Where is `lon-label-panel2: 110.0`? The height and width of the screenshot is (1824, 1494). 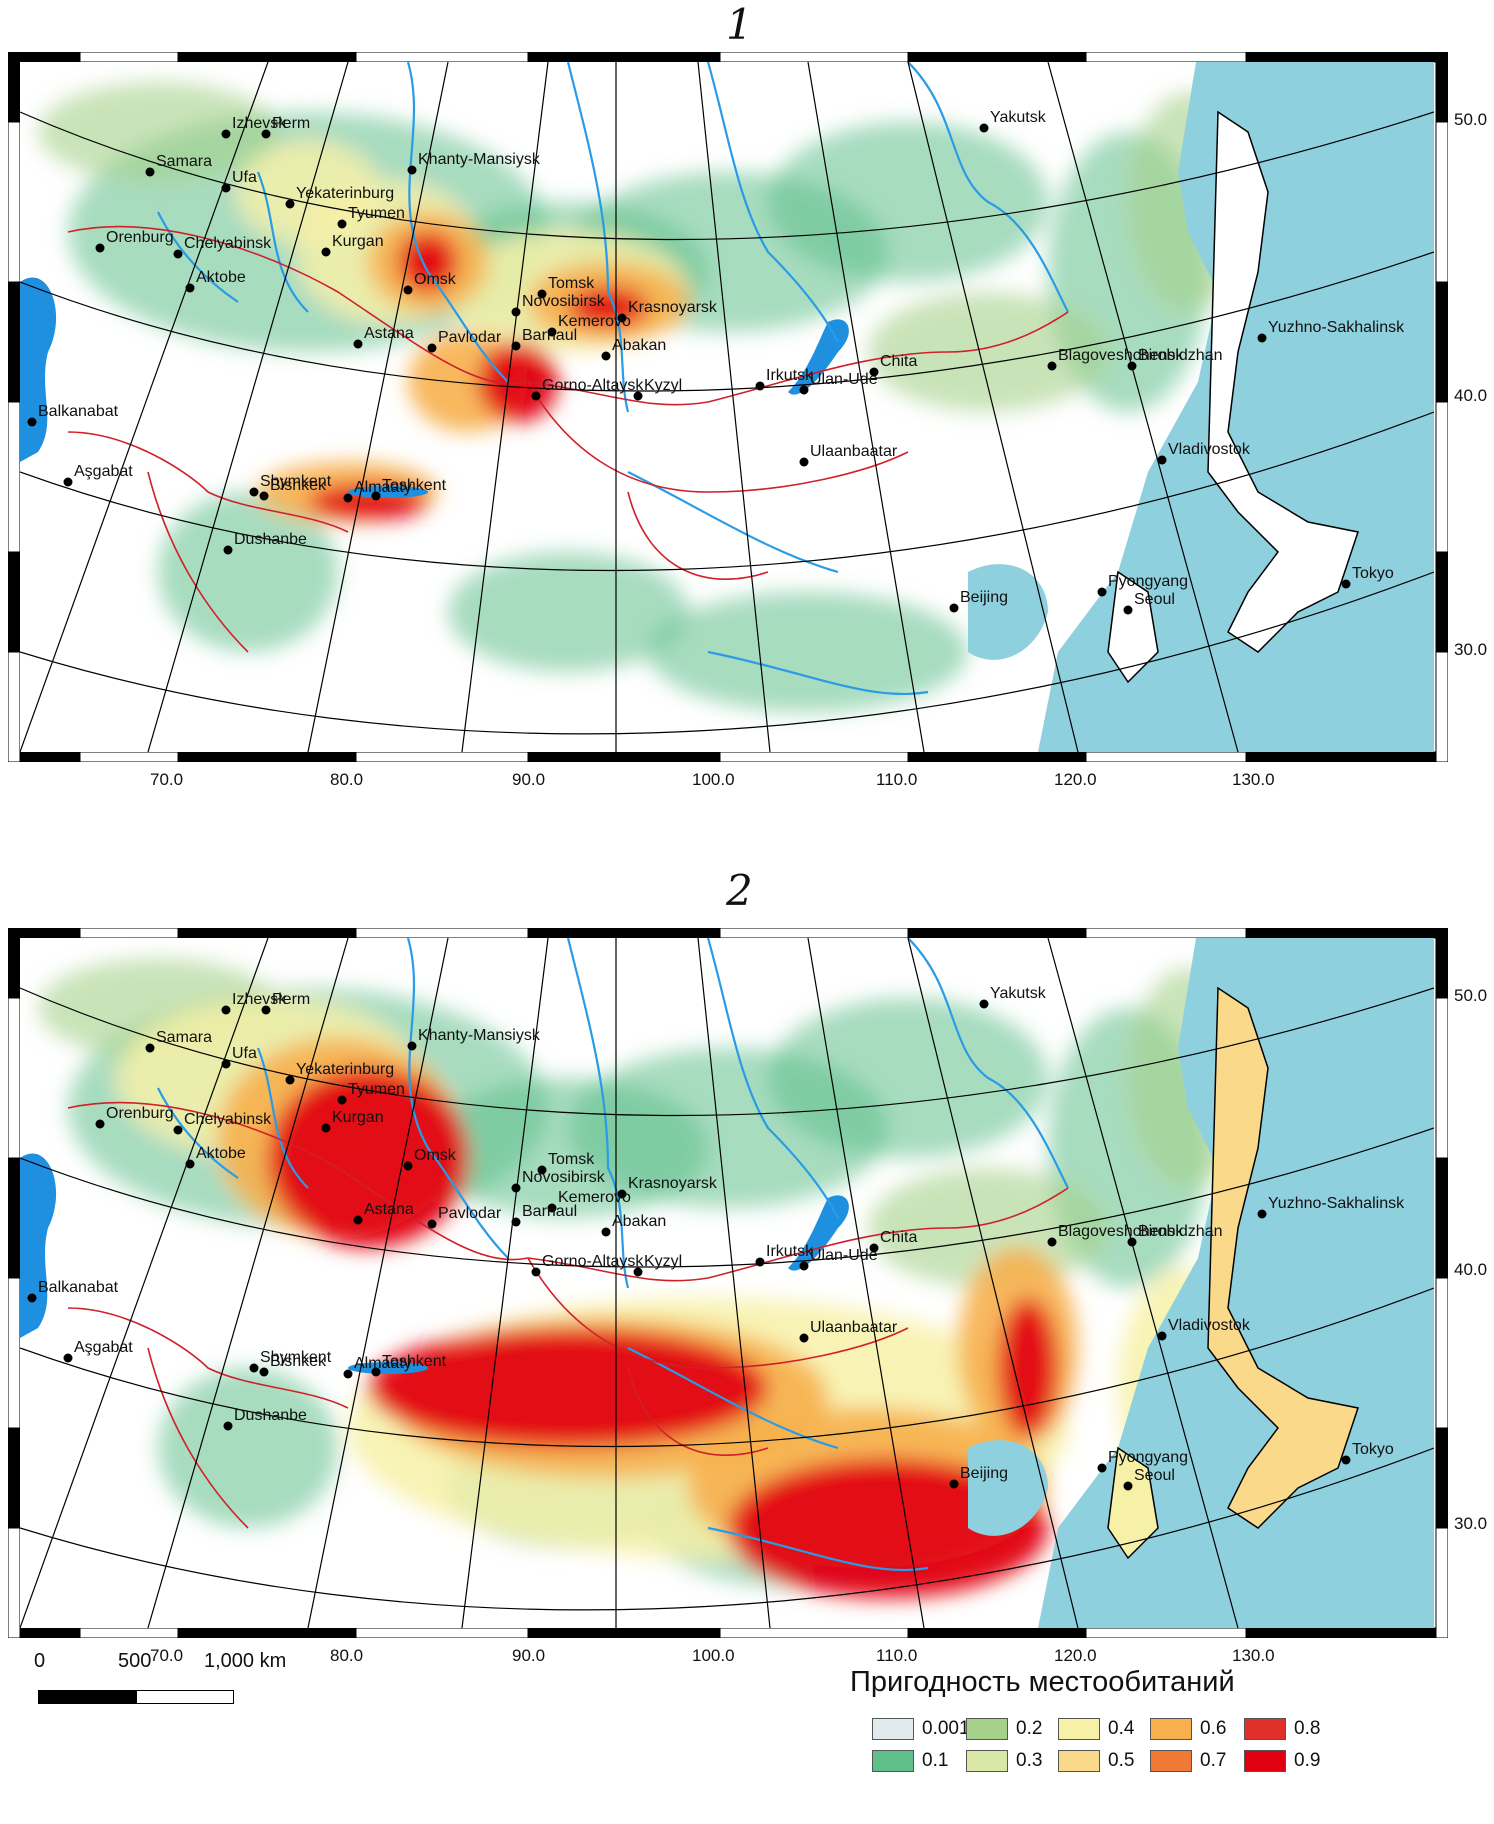 lon-label-panel2: 110.0 is located at coordinates (897, 1655).